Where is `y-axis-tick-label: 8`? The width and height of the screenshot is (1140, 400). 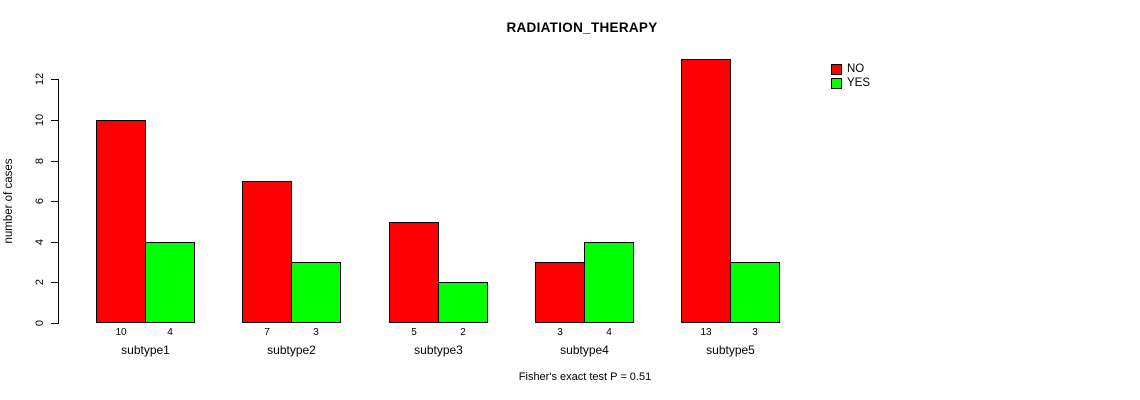 y-axis-tick-label: 8 is located at coordinates (40, 161).